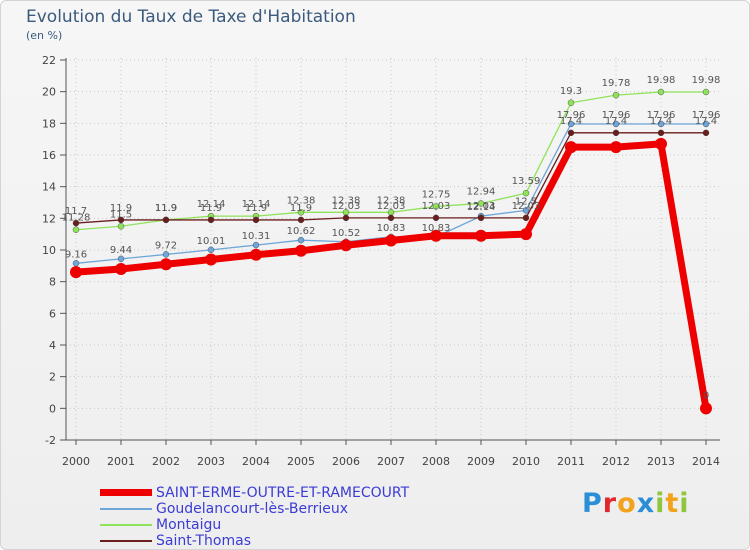 This screenshot has width=750, height=550. I want to click on x-tick-label: 2002, so click(166, 461).